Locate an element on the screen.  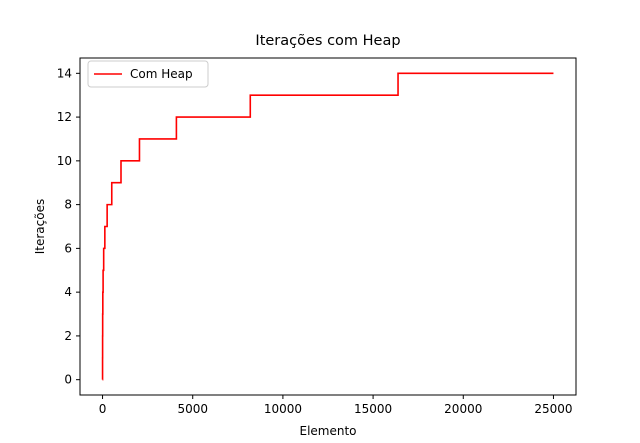
x-tick-label: 5000 is located at coordinates (192, 409).